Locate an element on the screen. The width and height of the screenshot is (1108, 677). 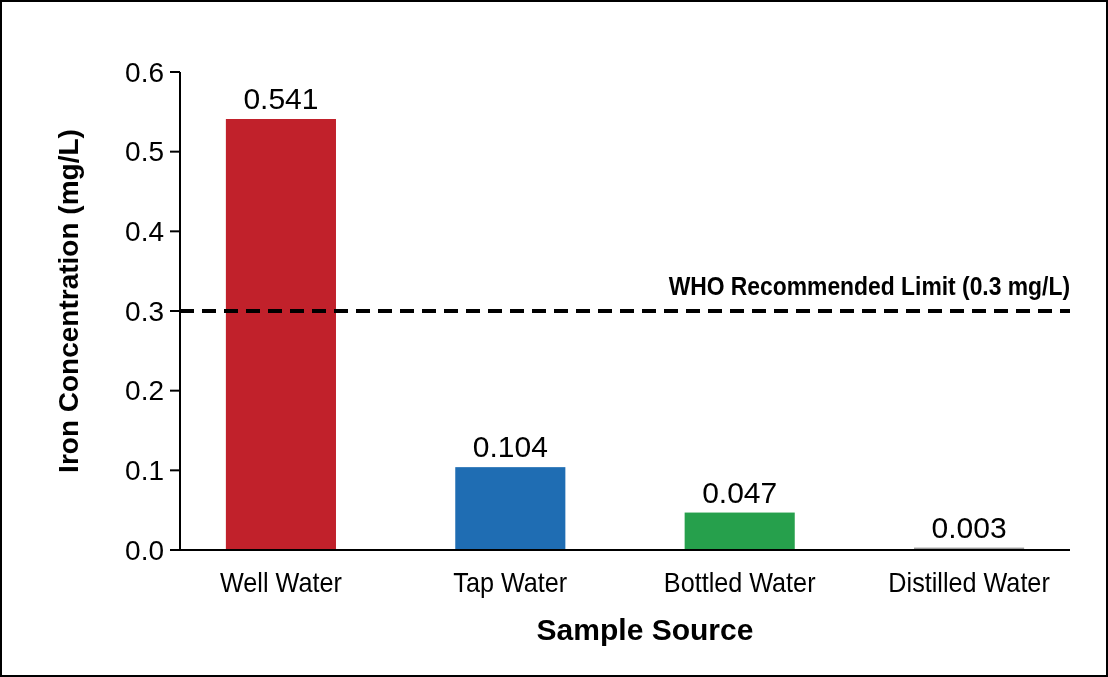
y-tick-label: 0.3 is located at coordinates (144, 311).